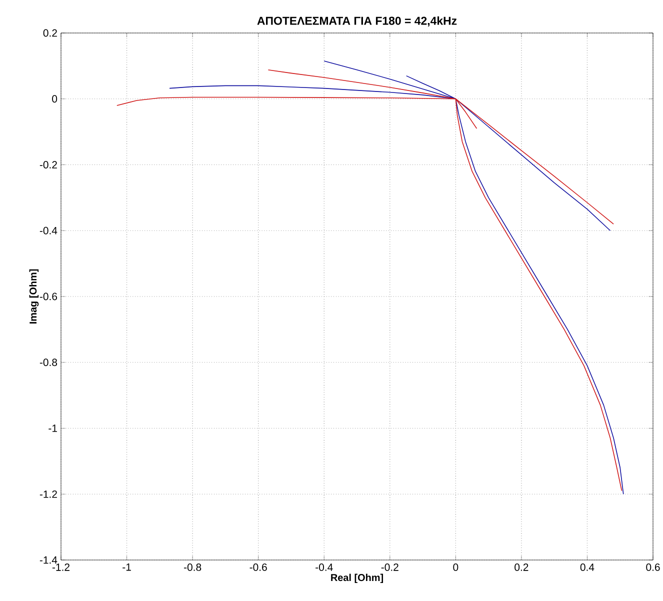 This screenshot has height=601, width=663. I want to click on y-tick-label: -1.2, so click(48, 494).